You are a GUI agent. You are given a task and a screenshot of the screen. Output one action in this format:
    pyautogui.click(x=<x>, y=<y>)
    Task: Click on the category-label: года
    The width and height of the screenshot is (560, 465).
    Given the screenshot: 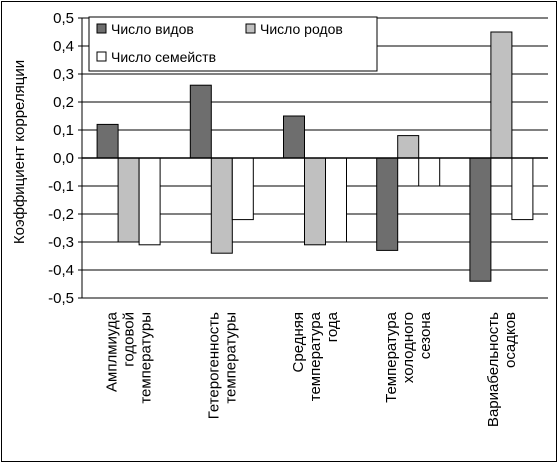 What is the action you would take?
    pyautogui.click(x=332, y=326)
    